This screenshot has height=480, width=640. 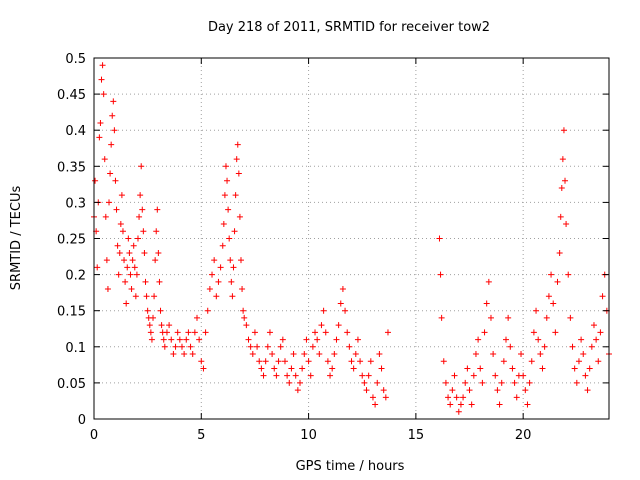 What do you see at coordinates (71, 95) in the screenshot?
I see `y-tick-label: 0.45` at bounding box center [71, 95].